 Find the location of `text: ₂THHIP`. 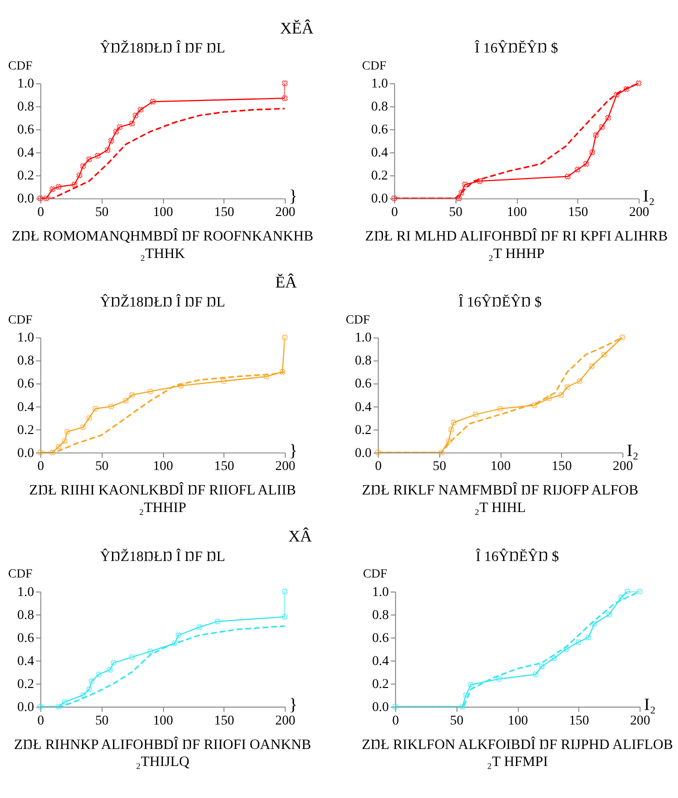

text: ₂THHIP is located at coordinates (162, 508).